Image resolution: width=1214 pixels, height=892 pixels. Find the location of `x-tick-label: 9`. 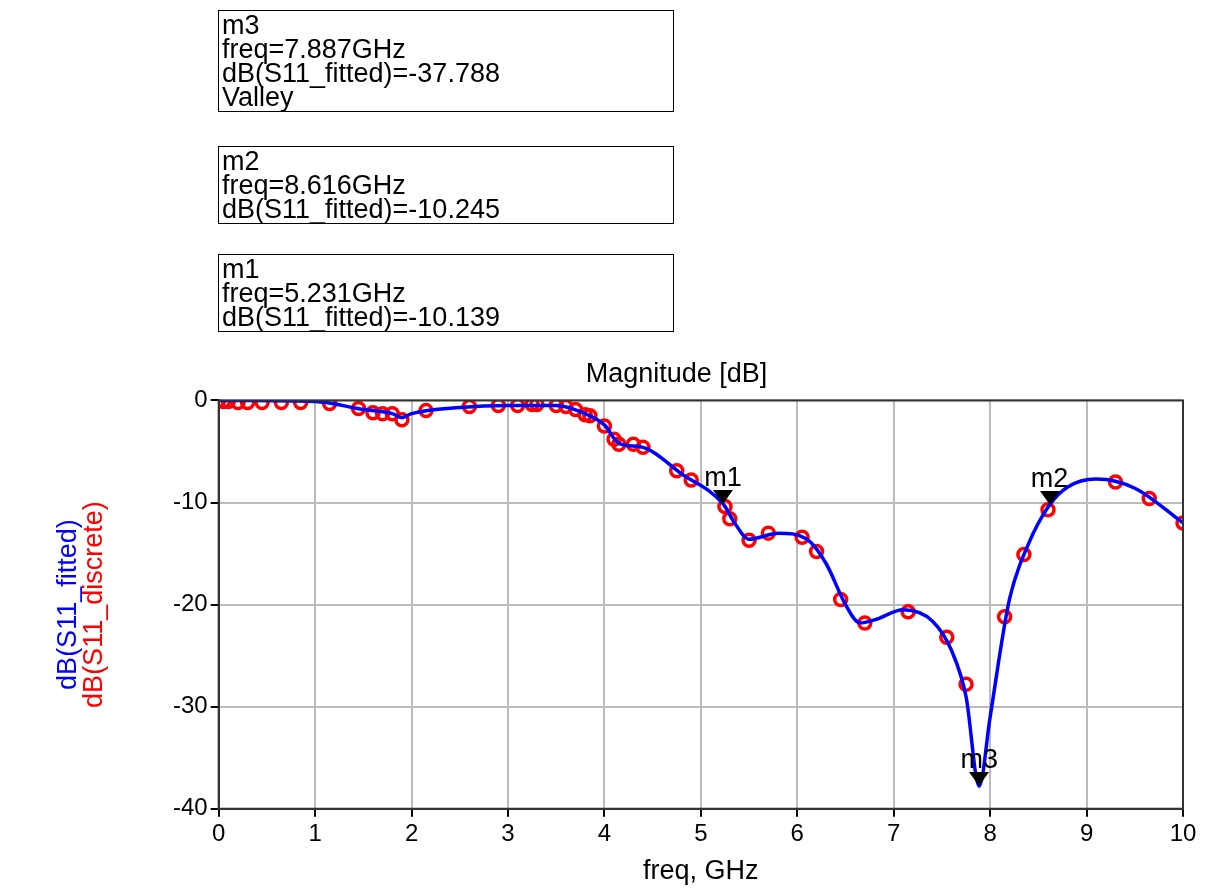

x-tick-label: 9 is located at coordinates (1086, 832).